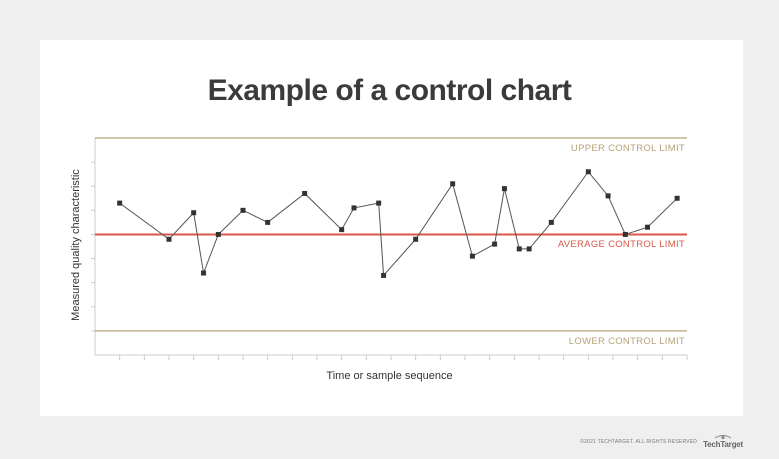 The height and width of the screenshot is (459, 779). Describe the element at coordinates (639, 441) in the screenshot. I see `copyright-text: ©2021 TECHTARGET. ALL RIGHTS RESERVED` at that location.